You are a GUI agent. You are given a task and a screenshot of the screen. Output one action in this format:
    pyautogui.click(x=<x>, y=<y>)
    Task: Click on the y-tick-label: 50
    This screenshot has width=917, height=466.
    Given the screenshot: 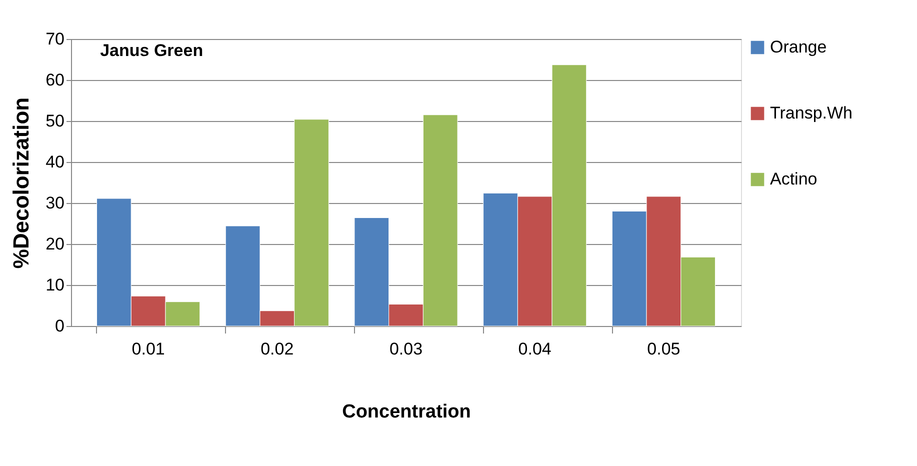 What is the action you would take?
    pyautogui.click(x=55, y=121)
    